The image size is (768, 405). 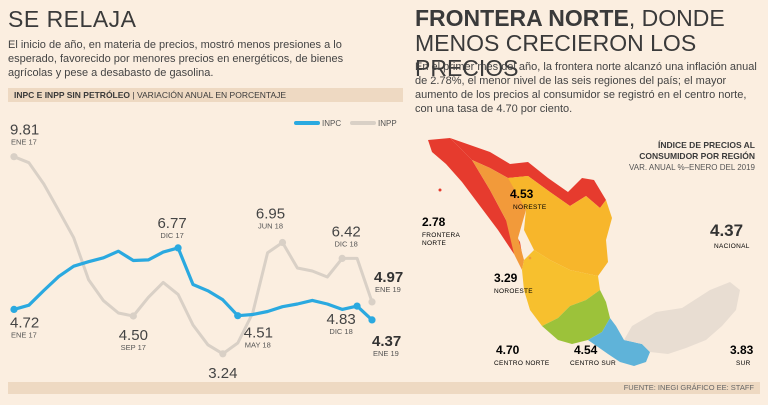 What do you see at coordinates (331, 123) in the screenshot?
I see `legend-label-inpc: INPC` at bounding box center [331, 123].